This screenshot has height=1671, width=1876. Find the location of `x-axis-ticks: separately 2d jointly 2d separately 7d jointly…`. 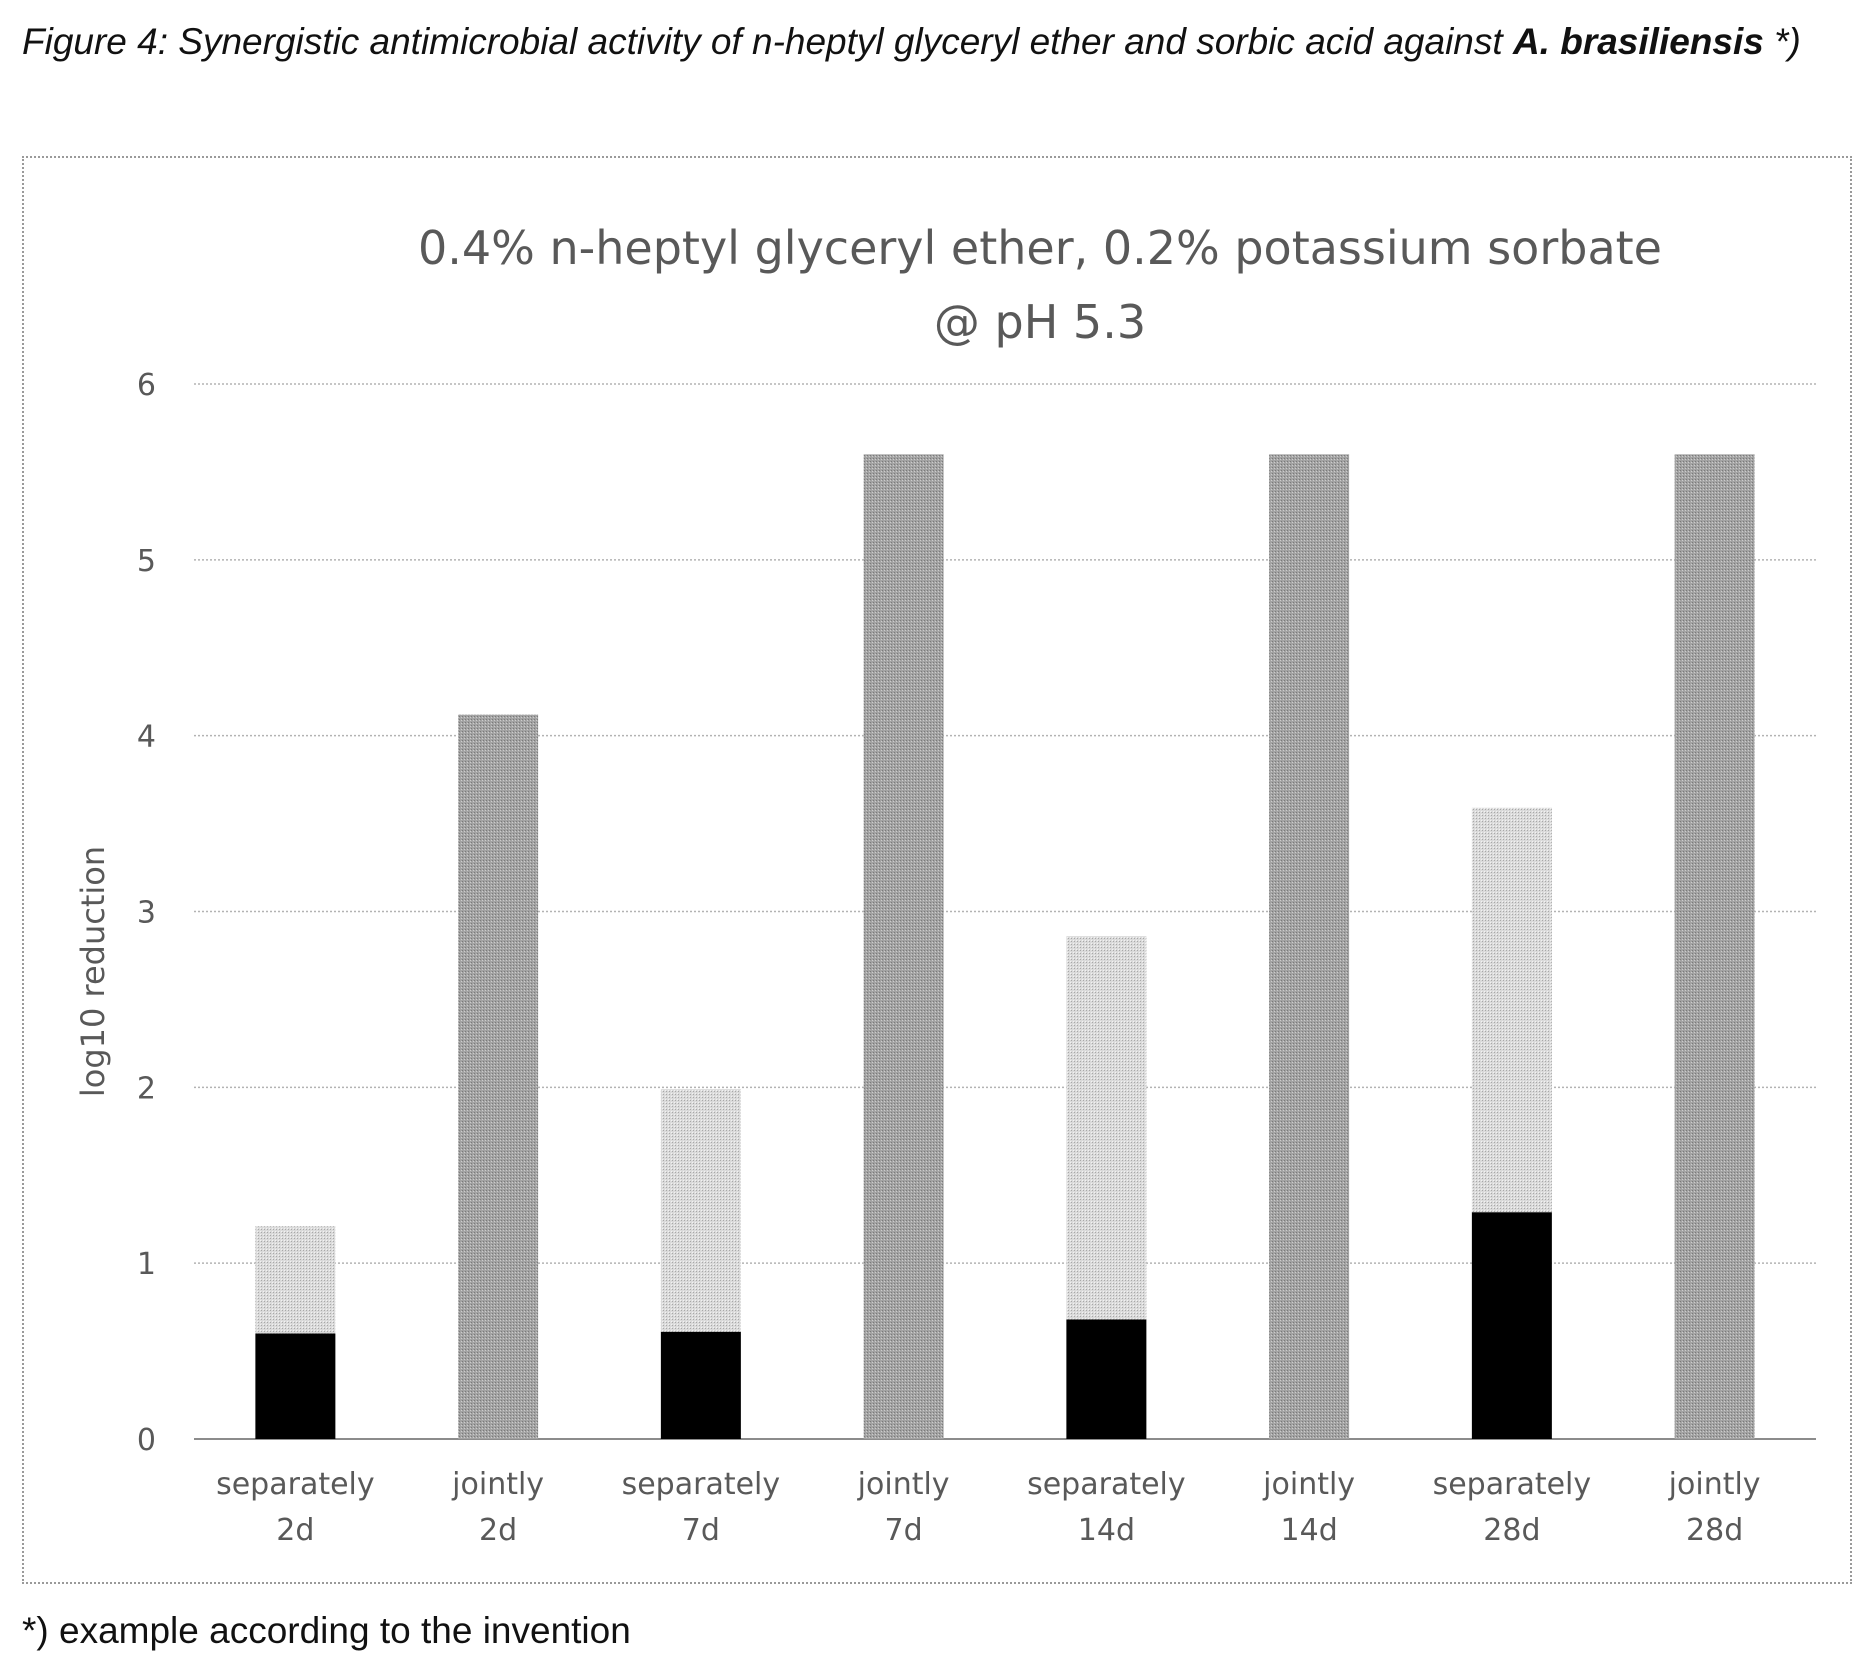

x-axis-ticks: separately 2d jointly 2d separately 7d jointly… is located at coordinates (988, 1507).